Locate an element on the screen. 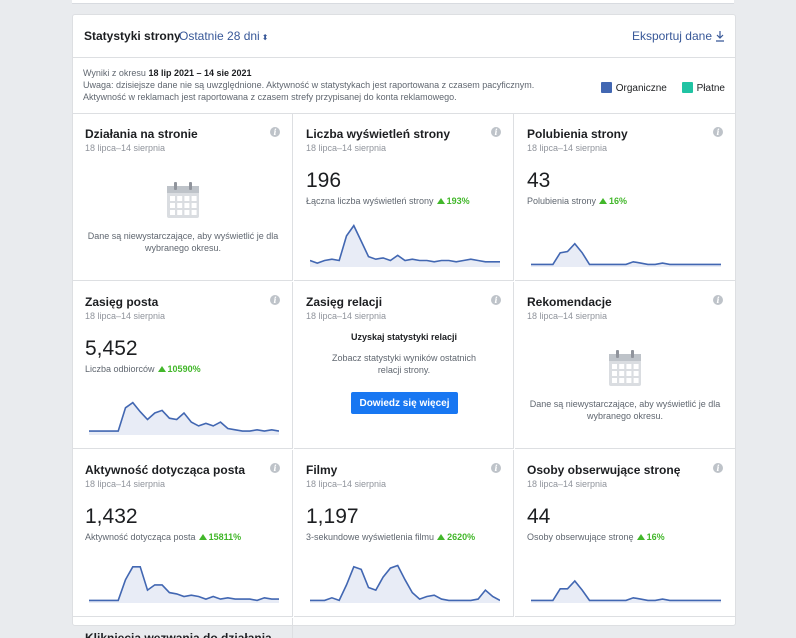 The image size is (796, 638). learn-more-button: Dowiedz się więcej is located at coordinates (404, 403).